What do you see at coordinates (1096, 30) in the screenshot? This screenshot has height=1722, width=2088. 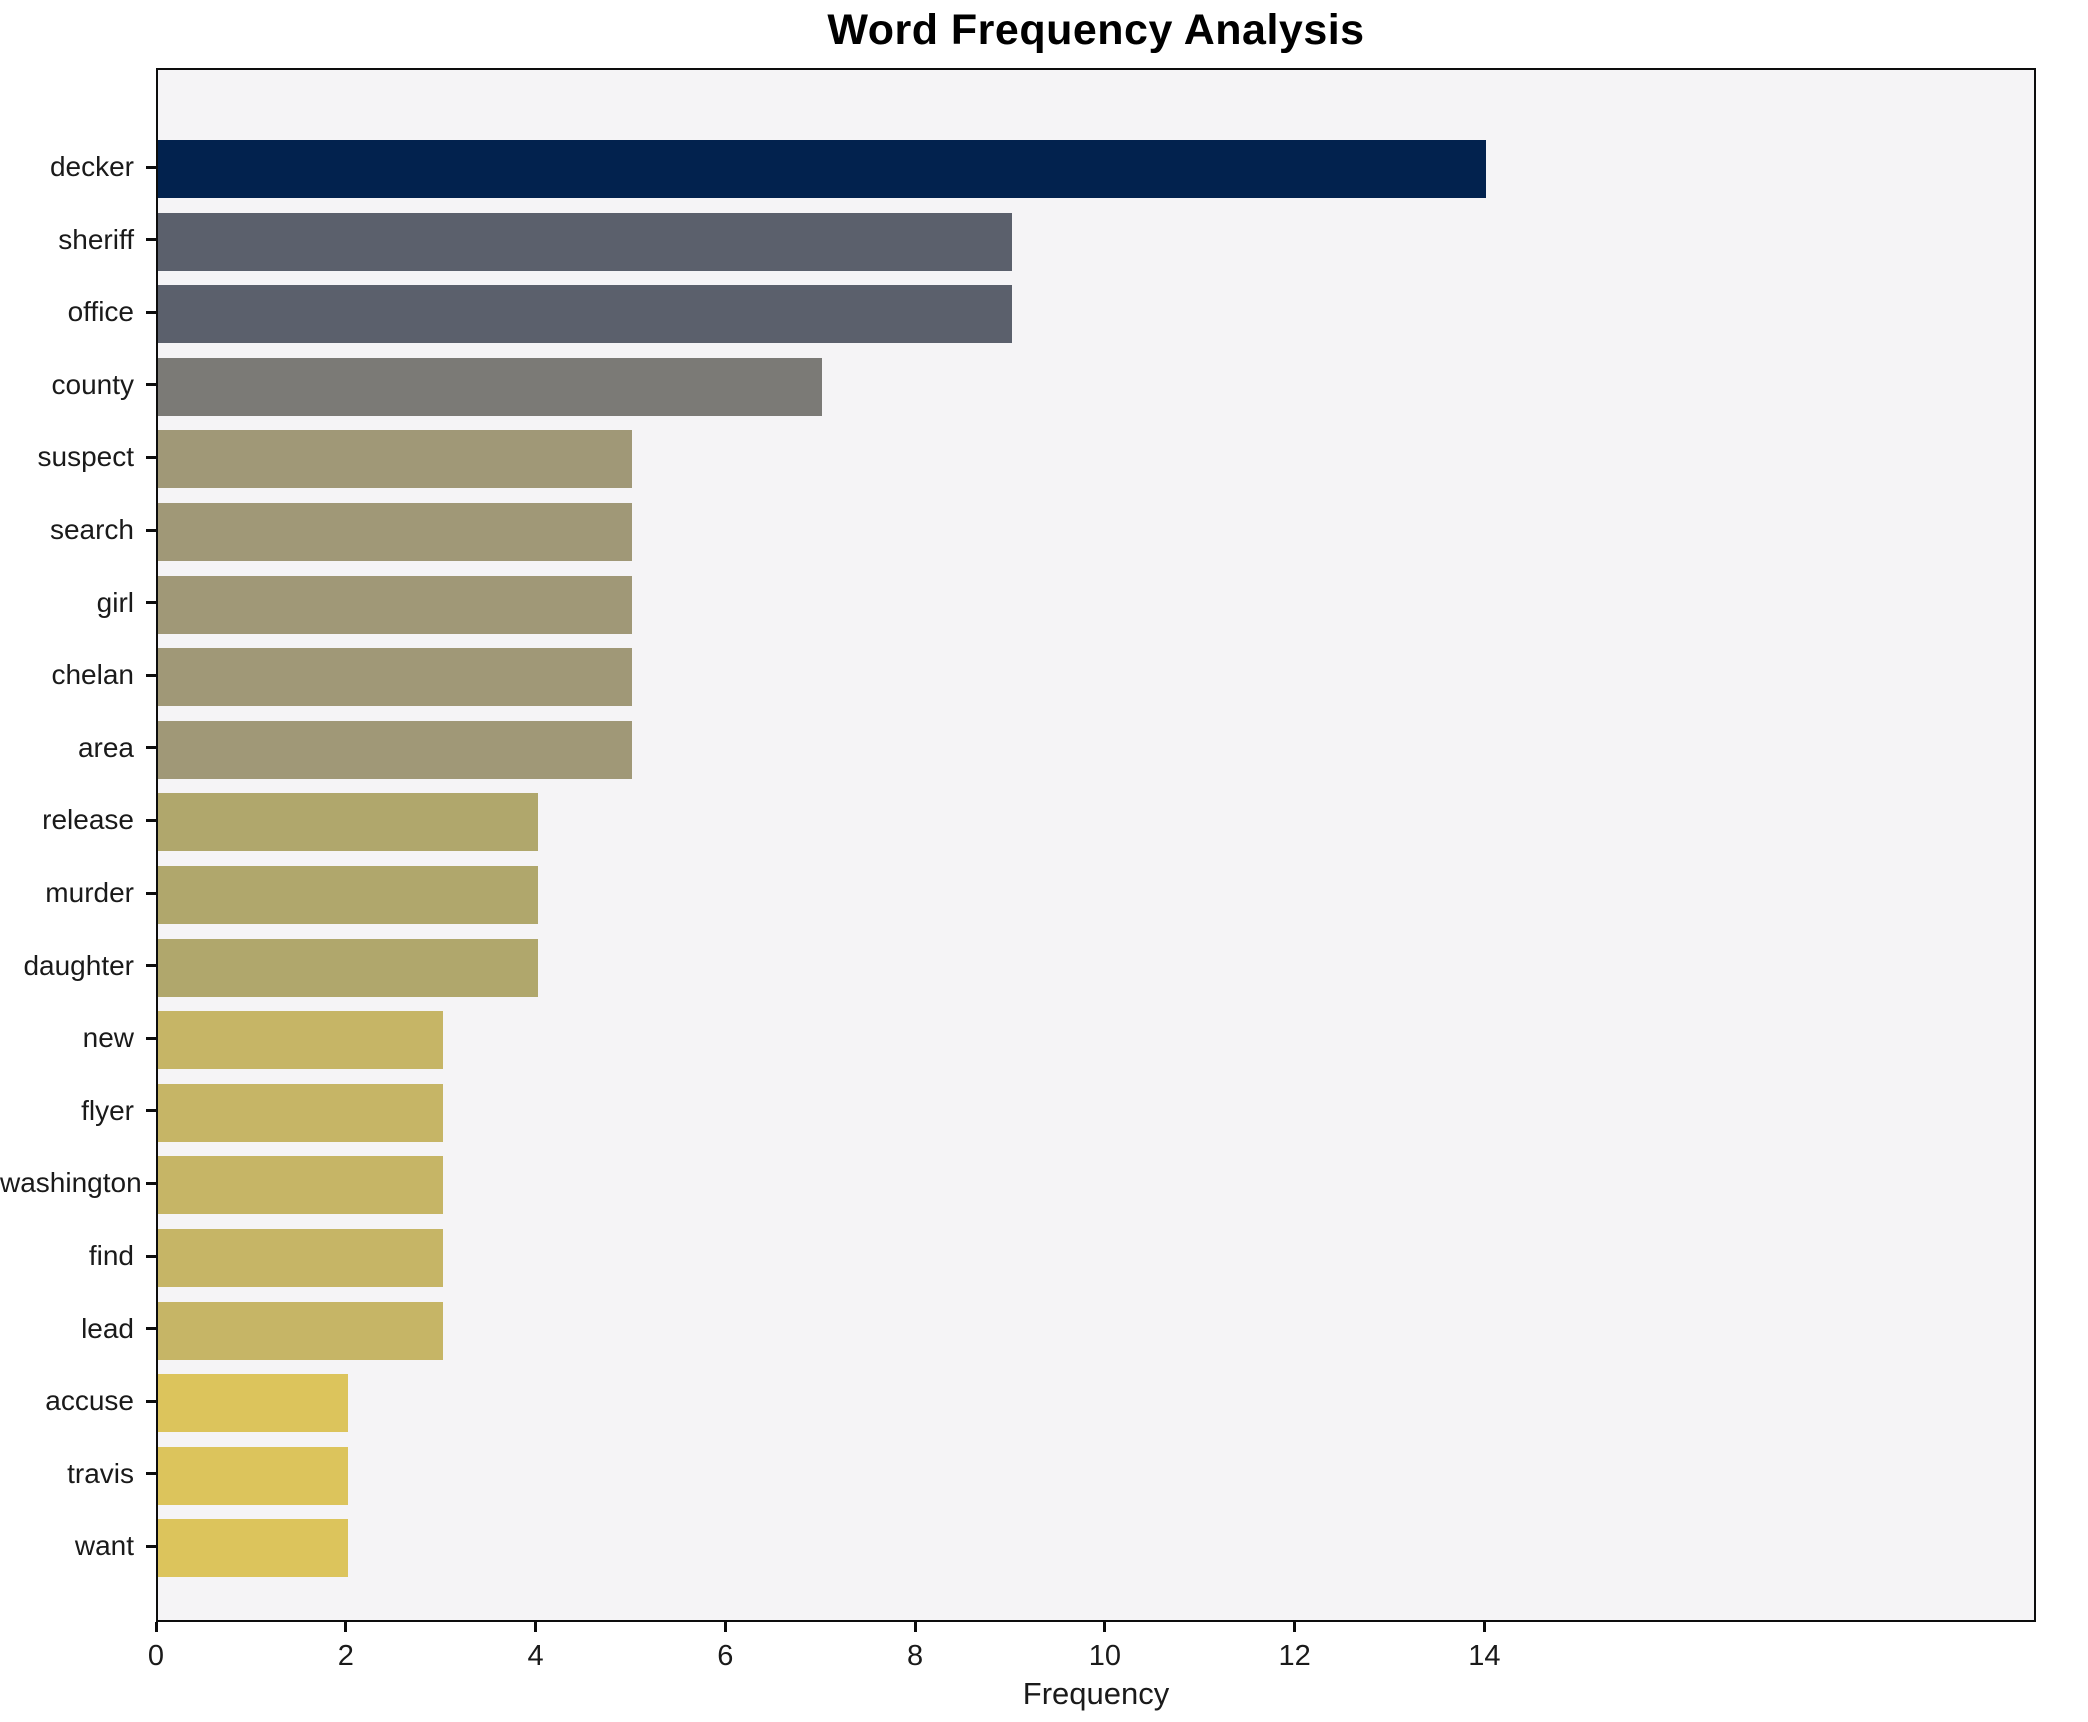 I see `chart-title: Word Frequency Analysis` at bounding box center [1096, 30].